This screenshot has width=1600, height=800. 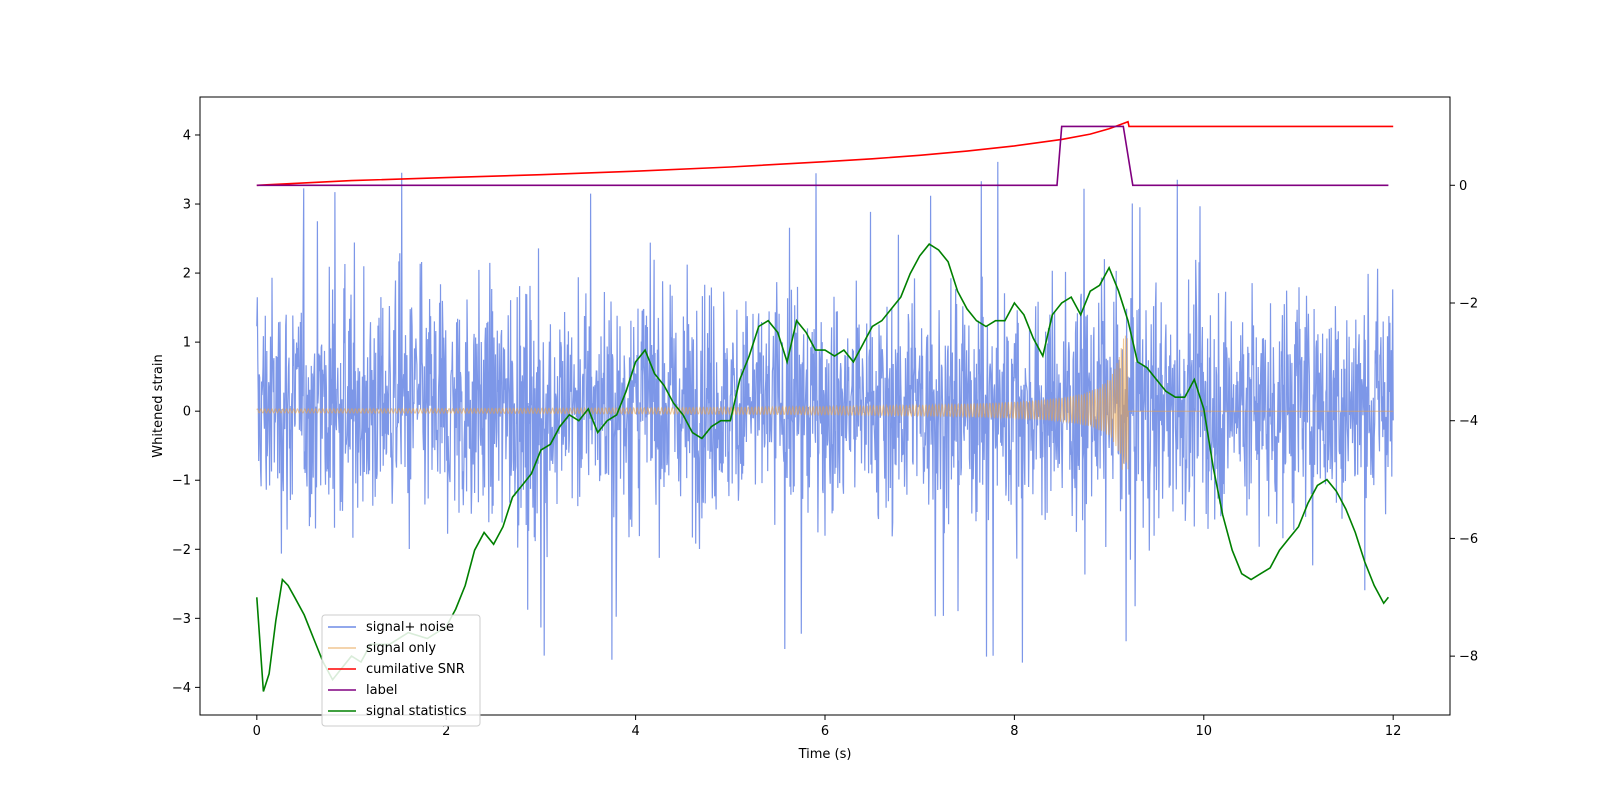 What do you see at coordinates (181, 619) in the screenshot?
I see `y-tick-label: −3` at bounding box center [181, 619].